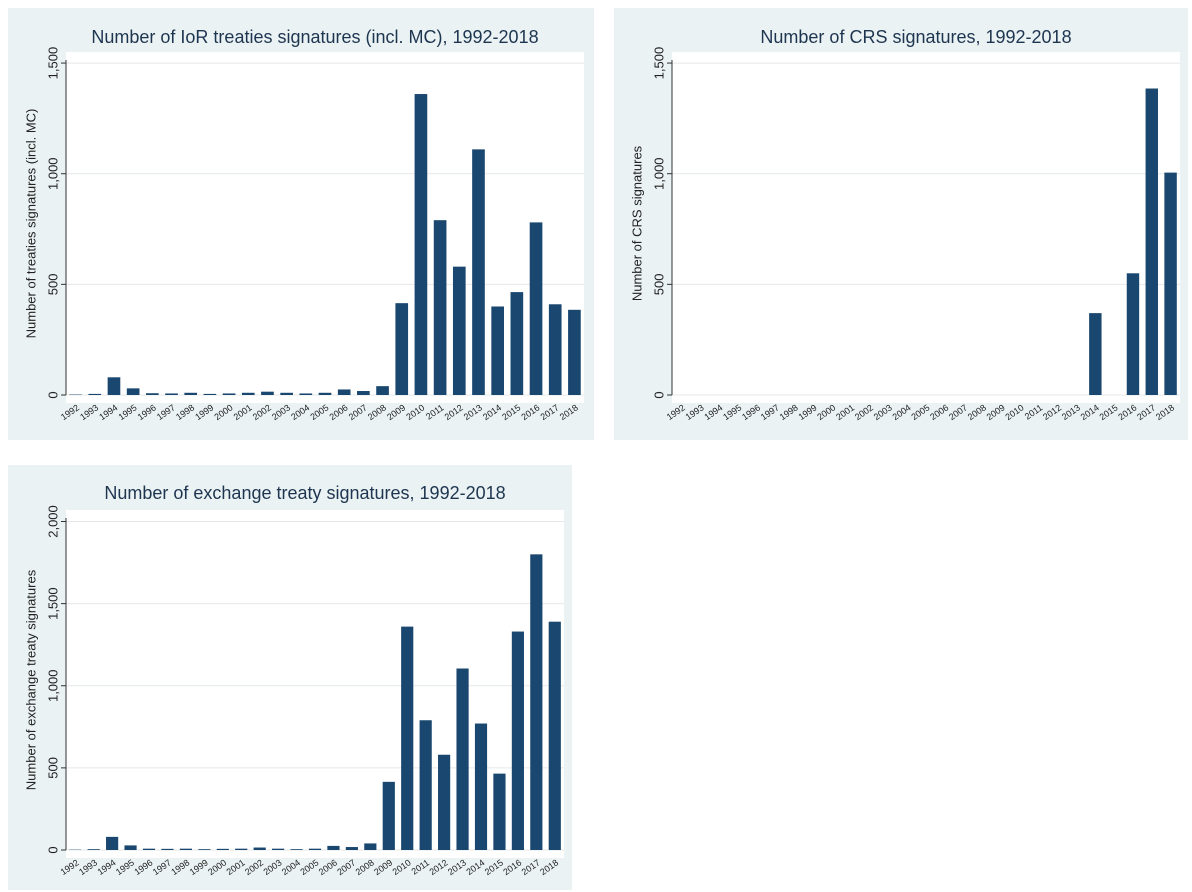 The height and width of the screenshot is (892, 1192). Describe the element at coordinates (30, 679) in the screenshot. I see `y-axis-label: Number of exchange treaty signatures` at that location.